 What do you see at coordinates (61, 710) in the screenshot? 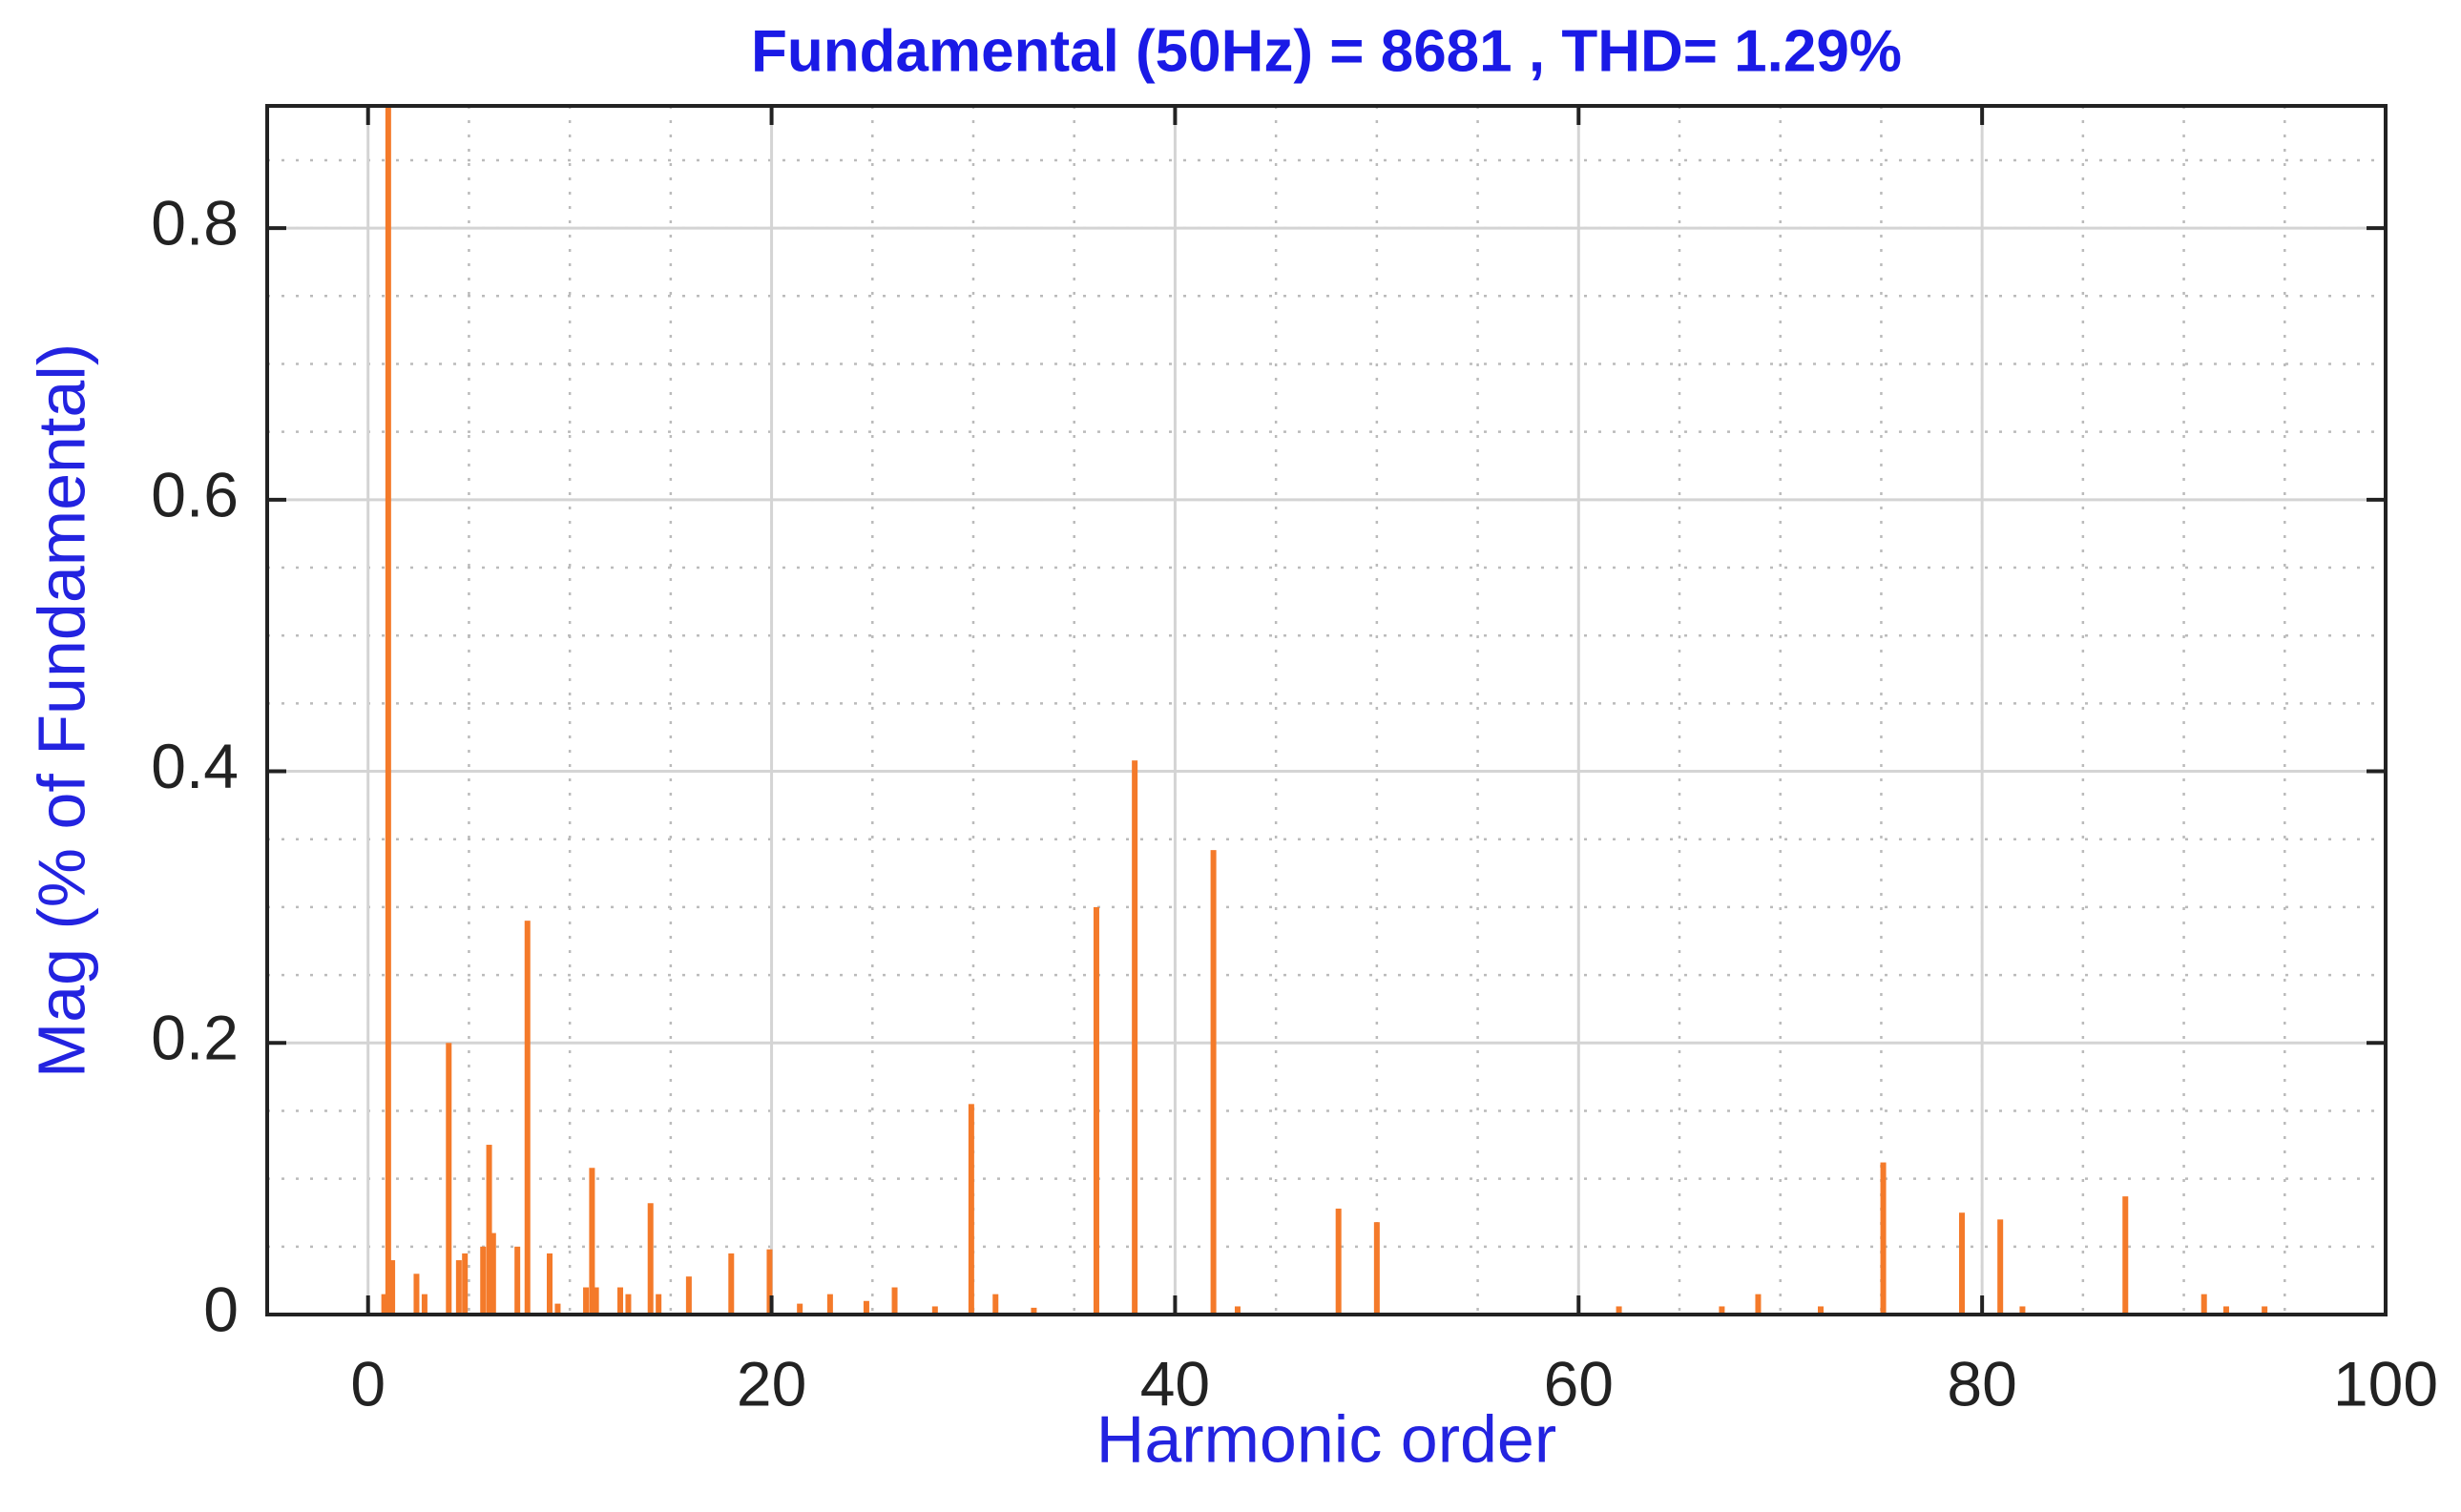
I see `y-axis-label: Mag (% of Fundamental)` at bounding box center [61, 710].